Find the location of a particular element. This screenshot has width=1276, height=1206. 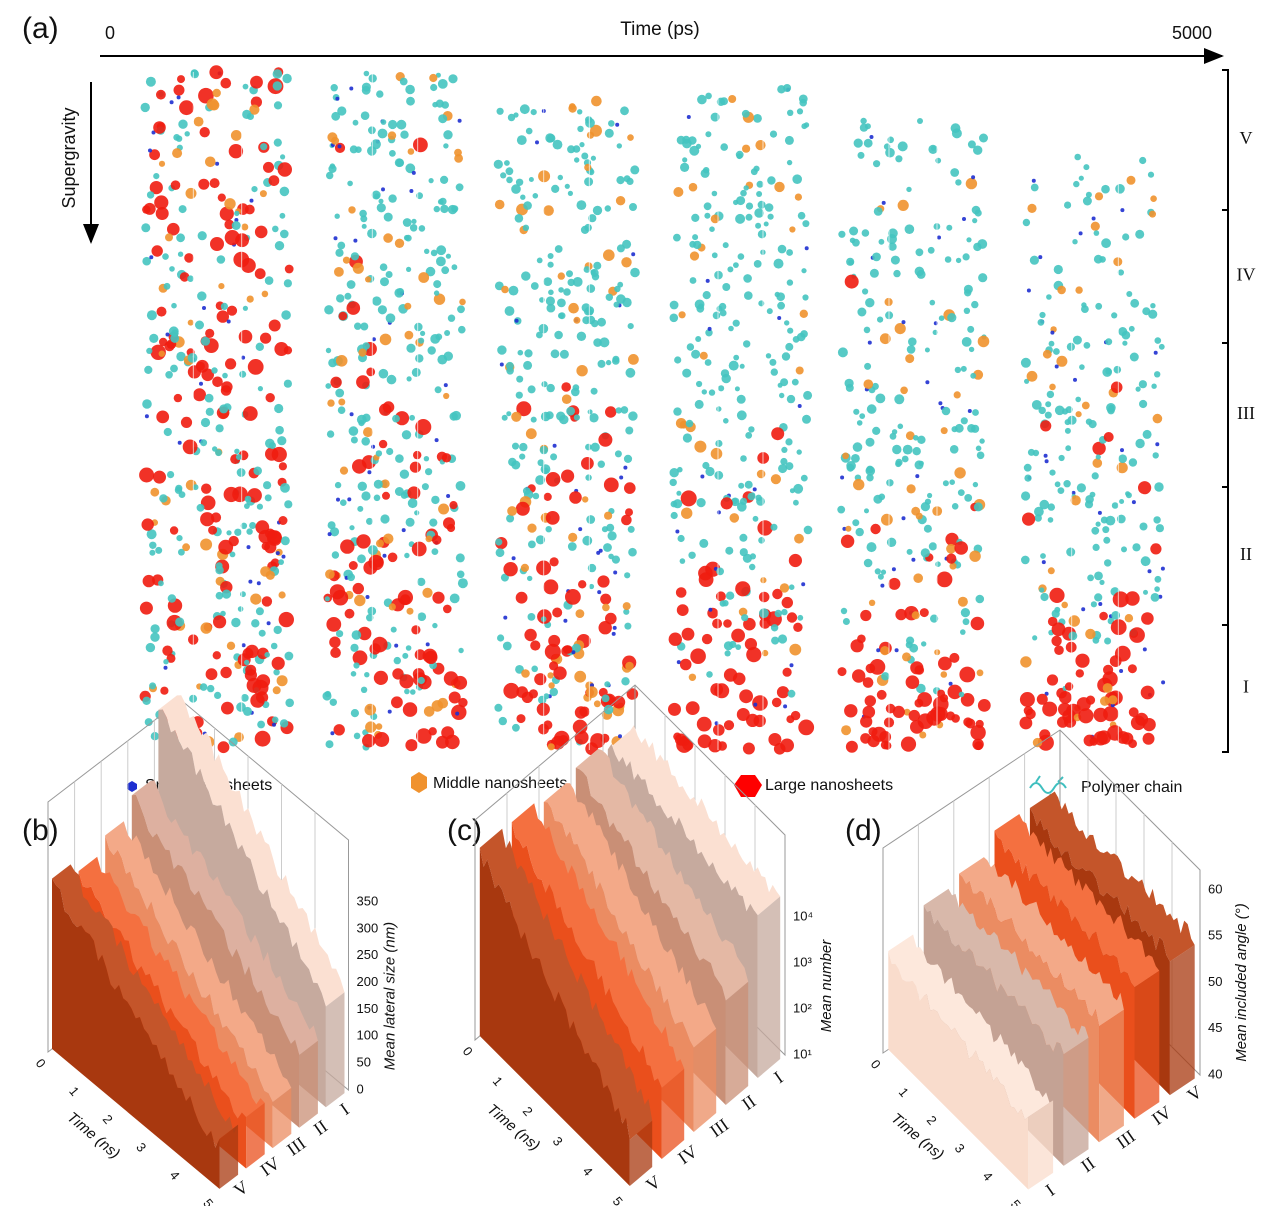

z-tick-label: 250 is located at coordinates (368, 954).